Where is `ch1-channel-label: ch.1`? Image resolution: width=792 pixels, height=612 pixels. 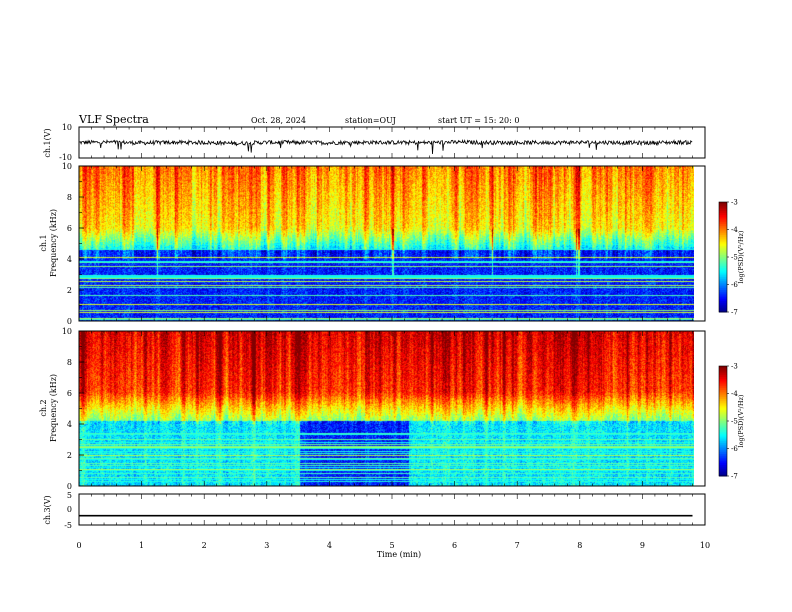
ch1-channel-label: ch.1 is located at coordinates (43, 242).